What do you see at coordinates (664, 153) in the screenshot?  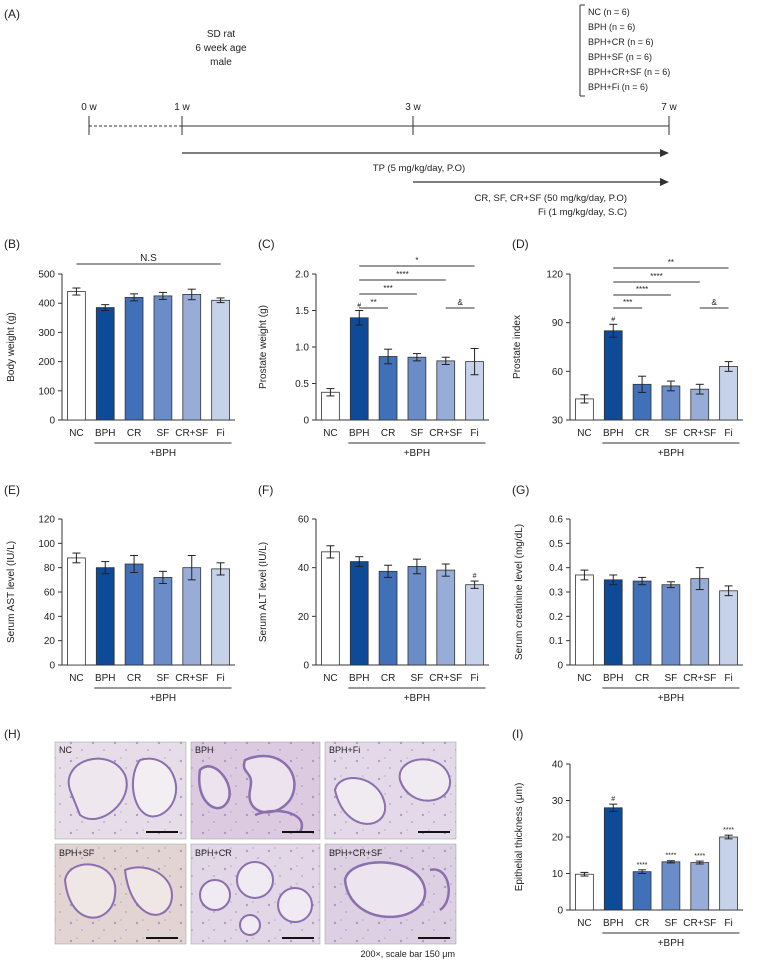 I see `tp-arrowhead` at bounding box center [664, 153].